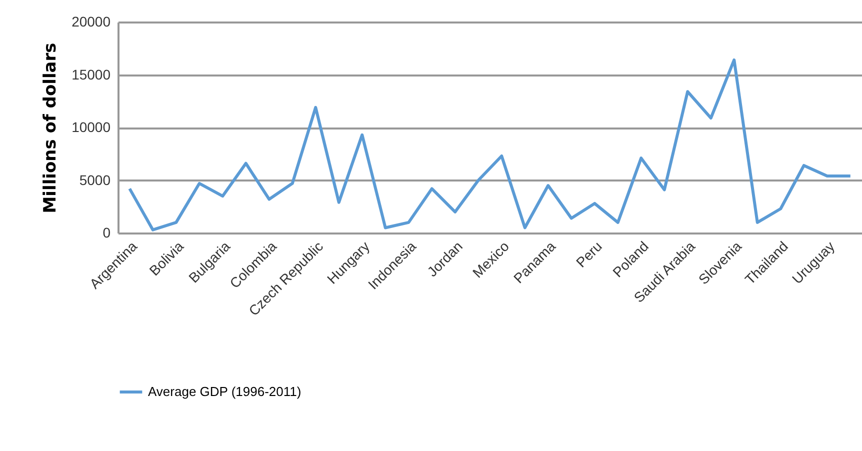 The width and height of the screenshot is (862, 451). I want to click on y-tick-label: 0, so click(106, 232).